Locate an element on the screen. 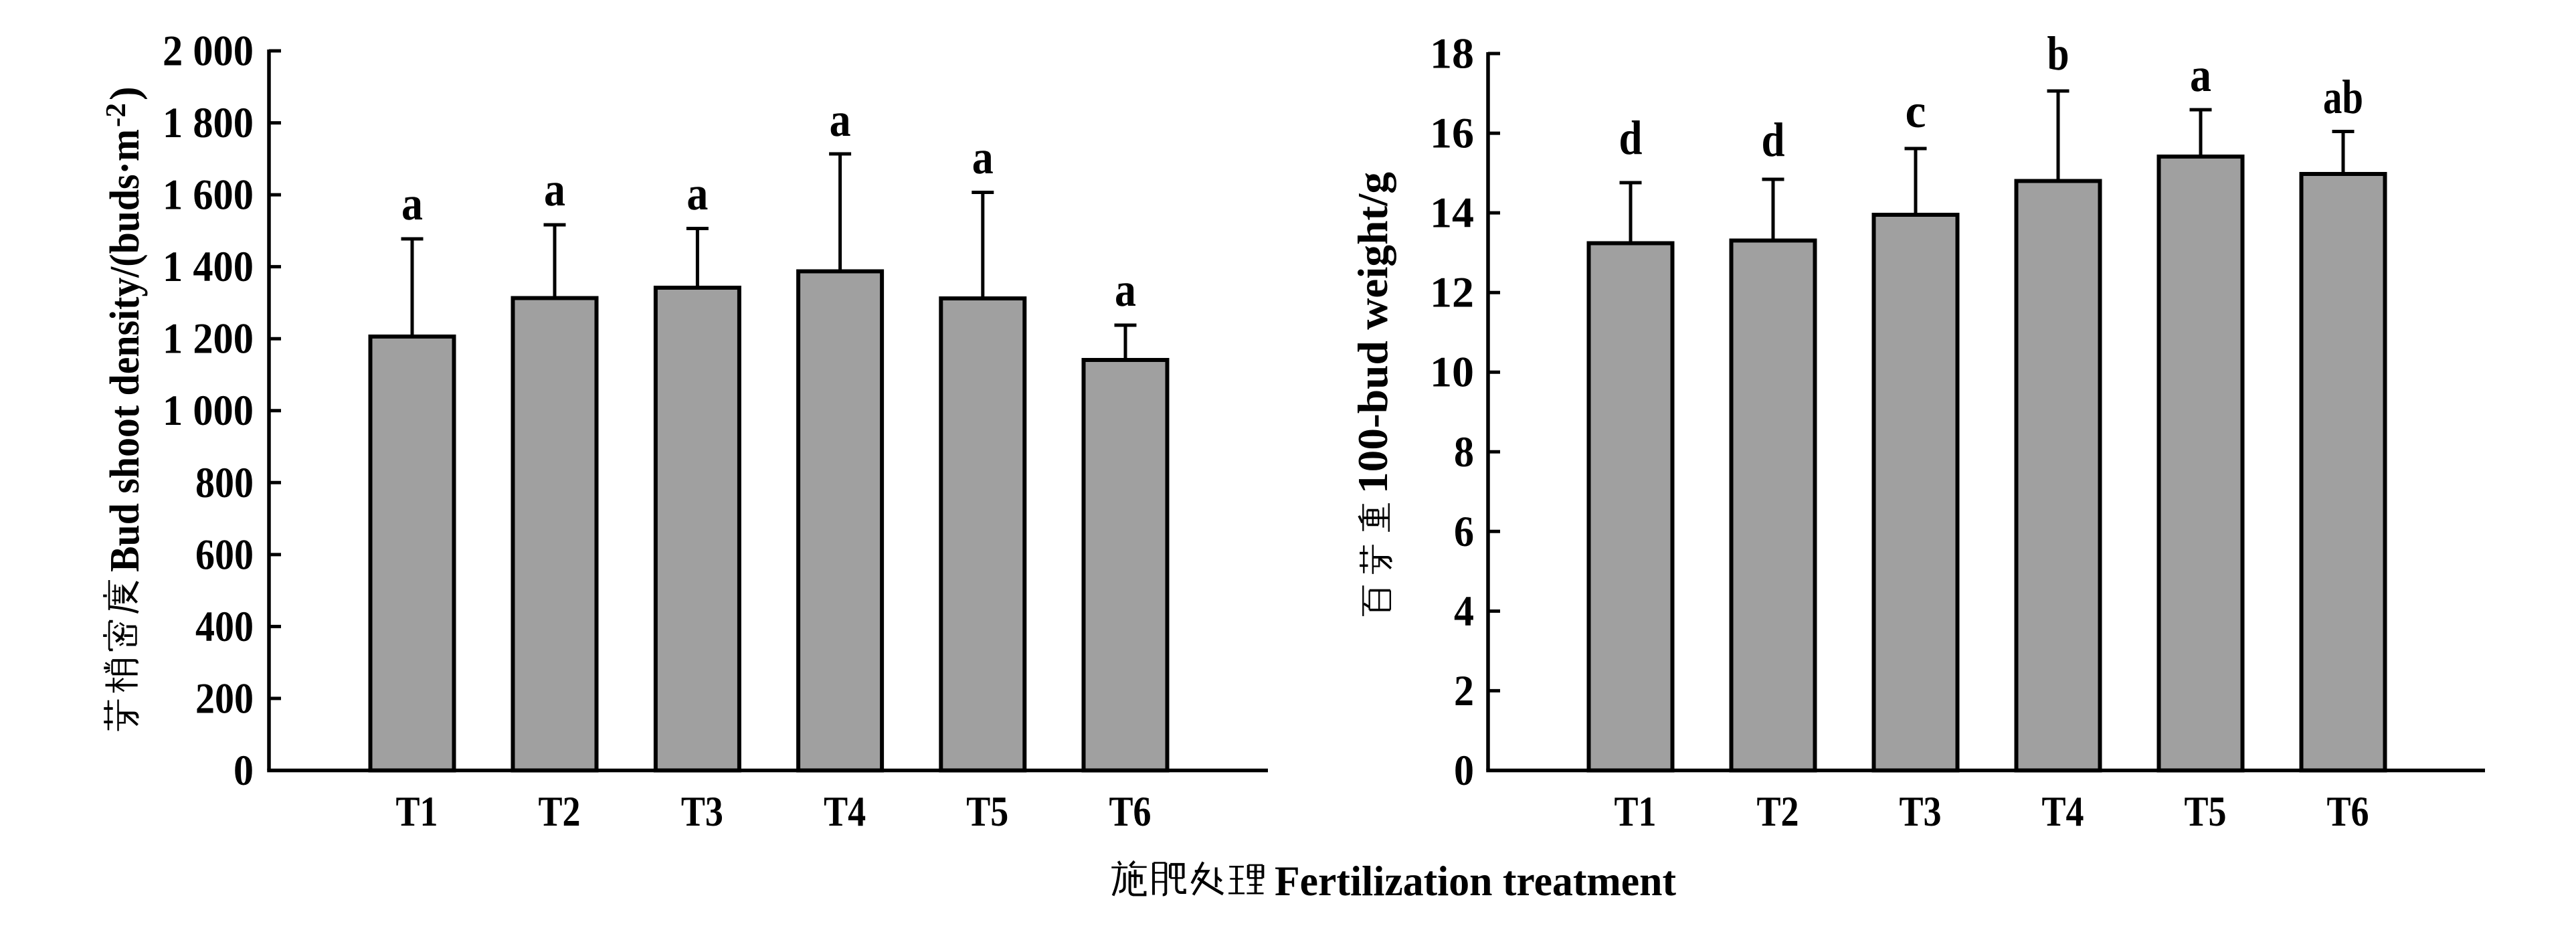 This screenshot has width=2576, height=928. svg-text: 400 is located at coordinates (225, 627).